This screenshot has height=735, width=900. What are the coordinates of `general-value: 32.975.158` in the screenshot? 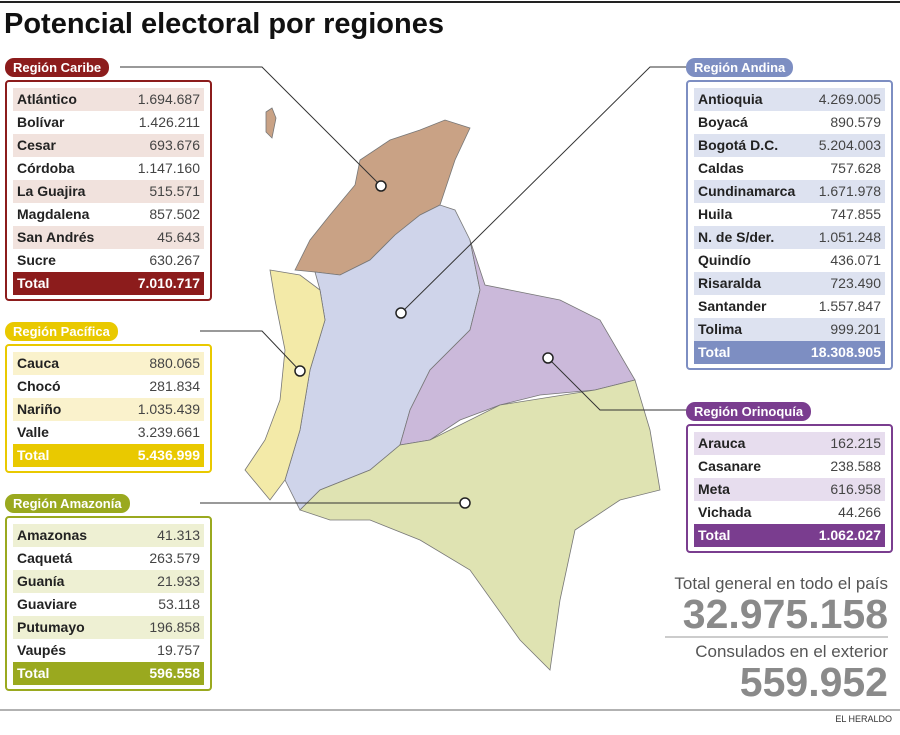 It's located at (785, 614).